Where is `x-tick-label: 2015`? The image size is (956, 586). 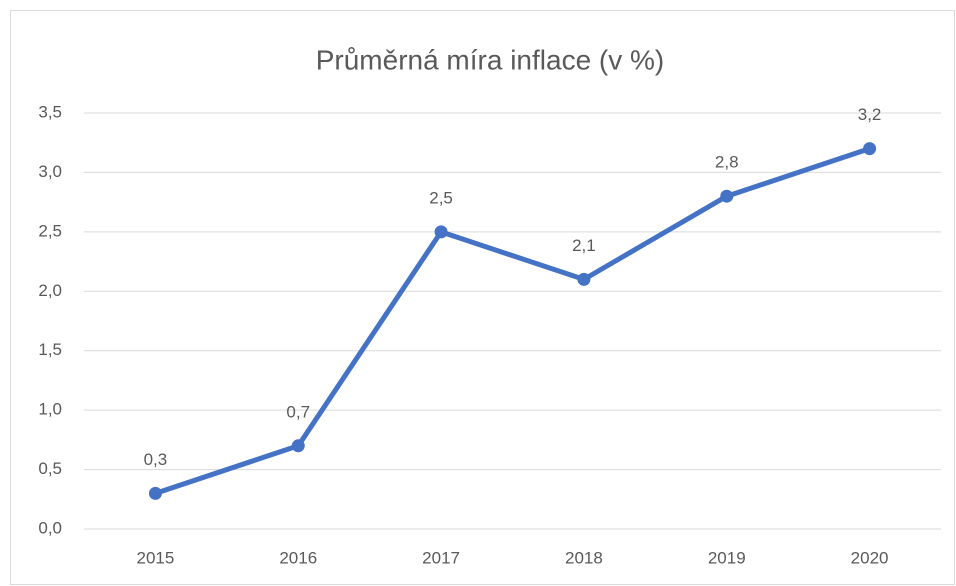
x-tick-label: 2015 is located at coordinates (156, 557).